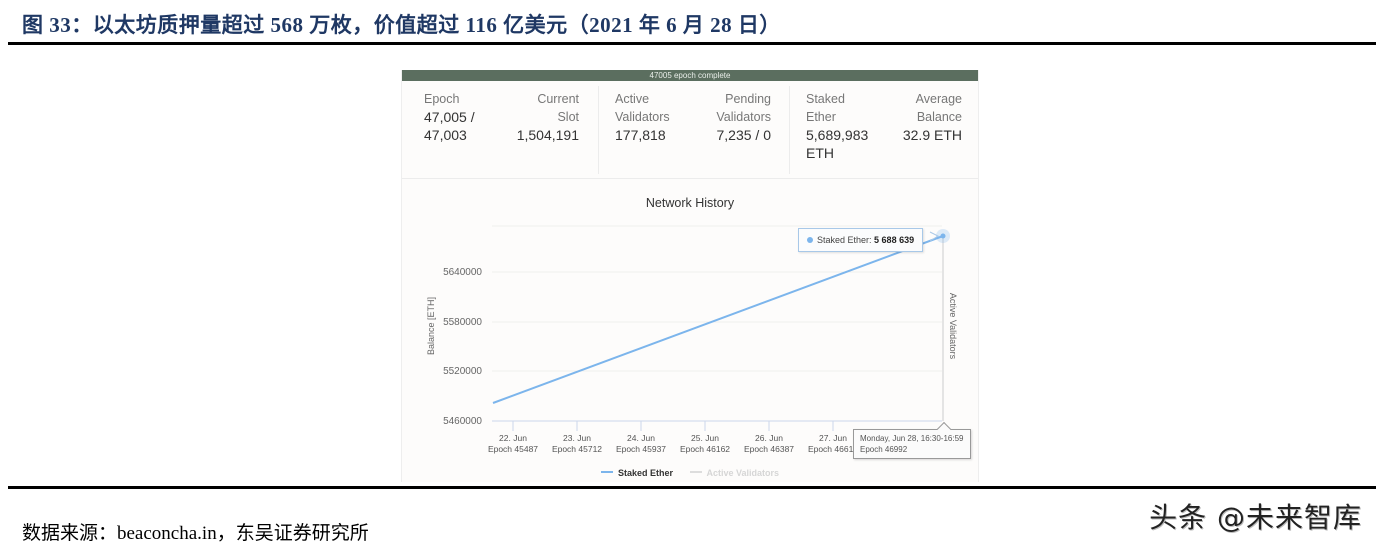 Image resolution: width=1376 pixels, height=548 pixels. What do you see at coordinates (810, 240) in the screenshot?
I see `series-dot-icon` at bounding box center [810, 240].